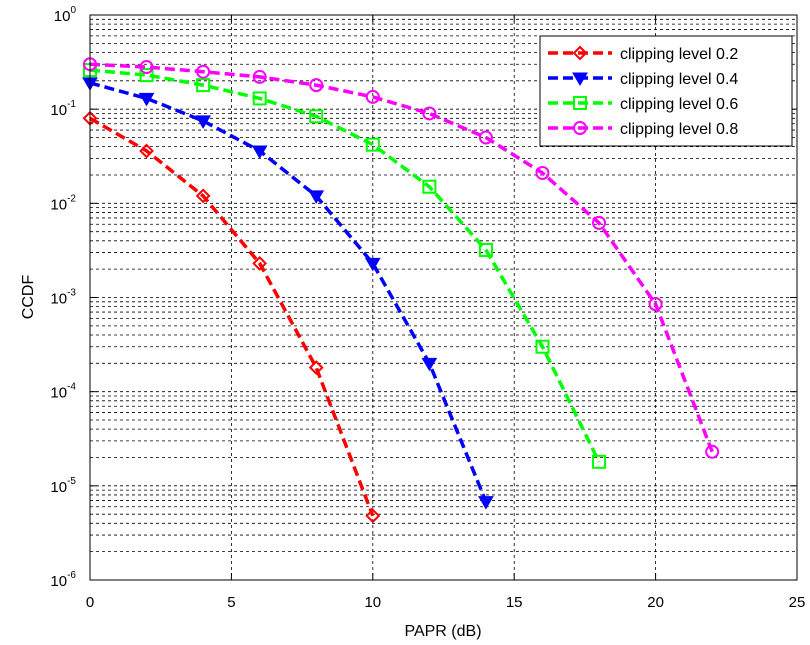 This screenshot has height=645, width=810. Describe the element at coordinates (679, 104) in the screenshot. I see `legend-label: clipping level 0.6` at that location.